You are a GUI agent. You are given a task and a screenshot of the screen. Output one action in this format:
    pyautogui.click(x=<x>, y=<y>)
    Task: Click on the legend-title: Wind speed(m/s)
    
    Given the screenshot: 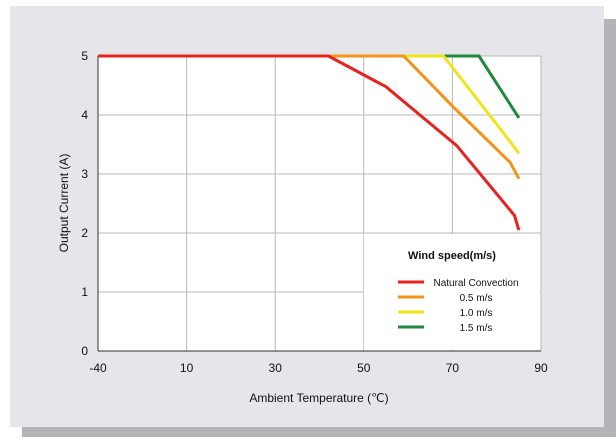 What is the action you would take?
    pyautogui.click(x=452, y=256)
    